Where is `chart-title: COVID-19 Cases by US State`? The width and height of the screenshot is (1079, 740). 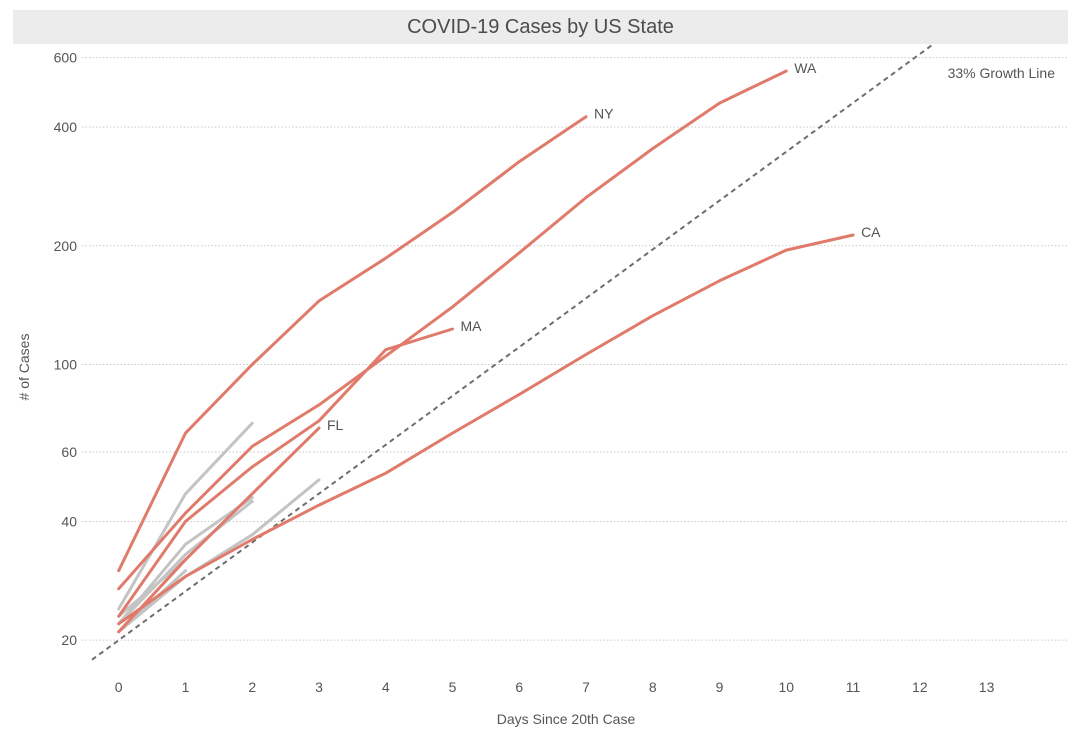
chart-title: COVID-19 Cases by US State is located at coordinates (540, 26).